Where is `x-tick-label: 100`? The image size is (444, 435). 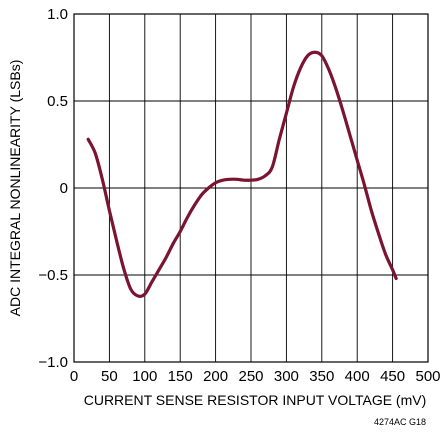 x-tick-label: 100 is located at coordinates (144, 376).